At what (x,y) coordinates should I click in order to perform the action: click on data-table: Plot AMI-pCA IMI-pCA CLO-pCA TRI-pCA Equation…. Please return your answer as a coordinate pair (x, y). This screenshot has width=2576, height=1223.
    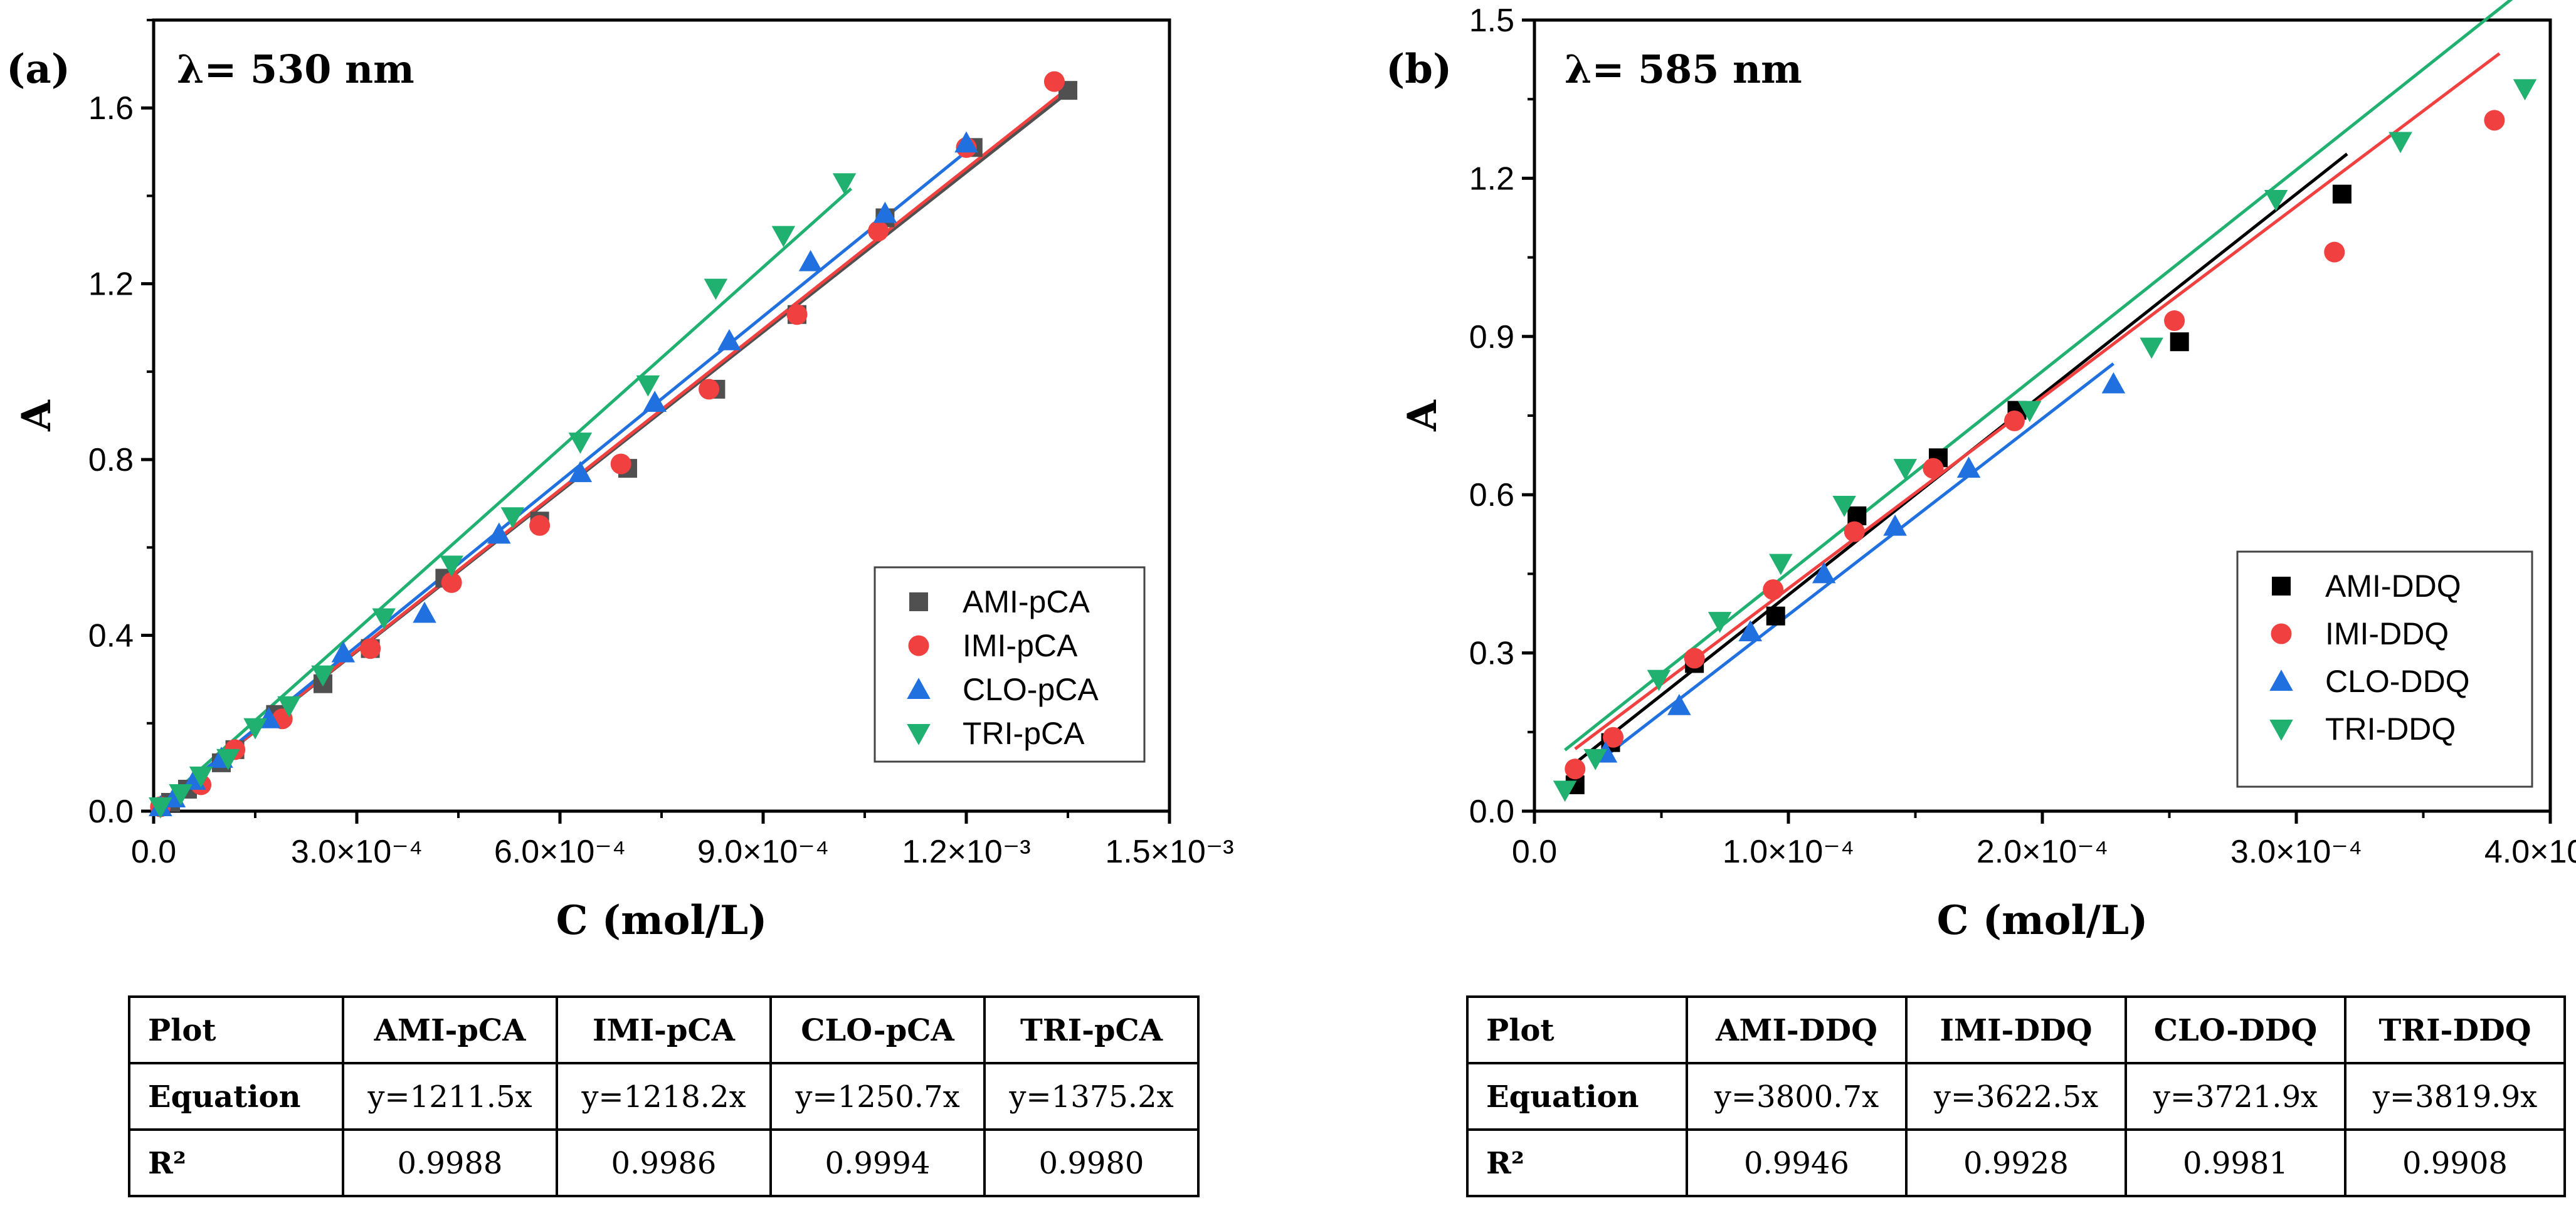
    Looking at the image, I should click on (664, 1096).